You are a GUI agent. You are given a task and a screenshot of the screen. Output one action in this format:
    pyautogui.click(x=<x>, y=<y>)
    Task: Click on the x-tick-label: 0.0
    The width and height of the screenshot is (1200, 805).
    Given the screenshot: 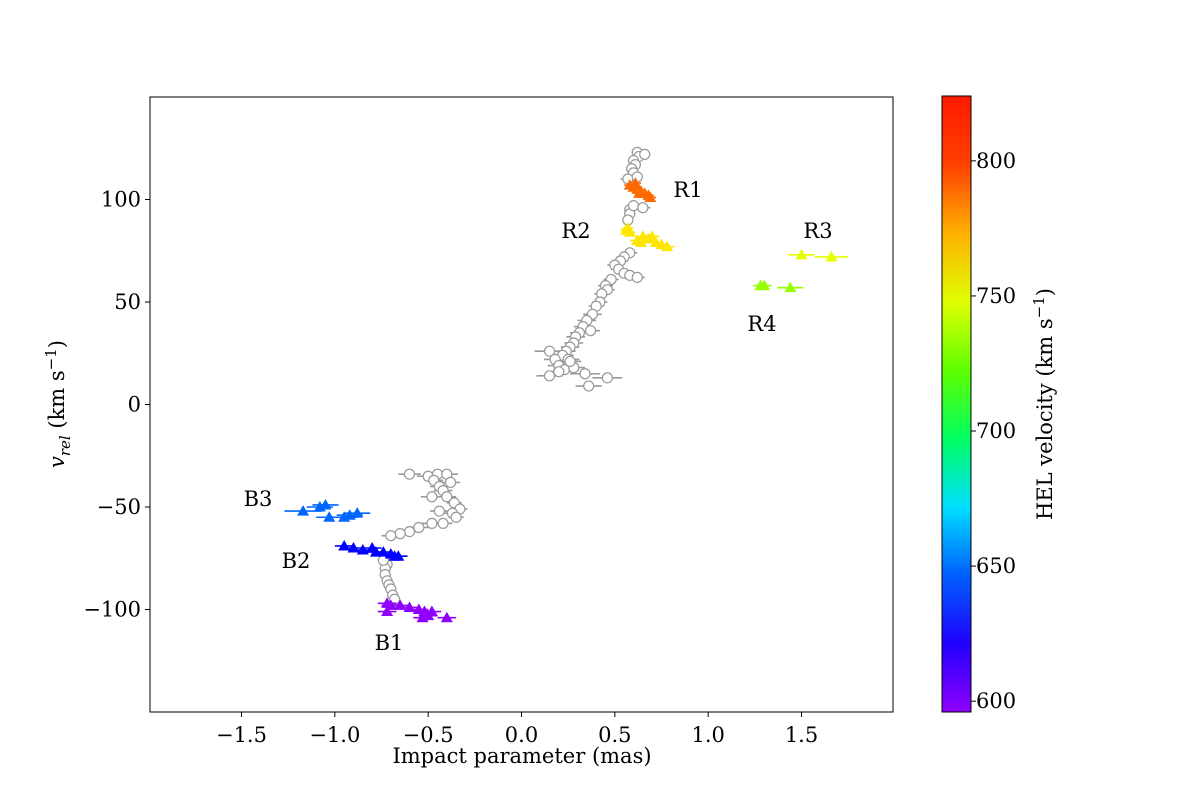 What is the action you would take?
    pyautogui.click(x=521, y=735)
    